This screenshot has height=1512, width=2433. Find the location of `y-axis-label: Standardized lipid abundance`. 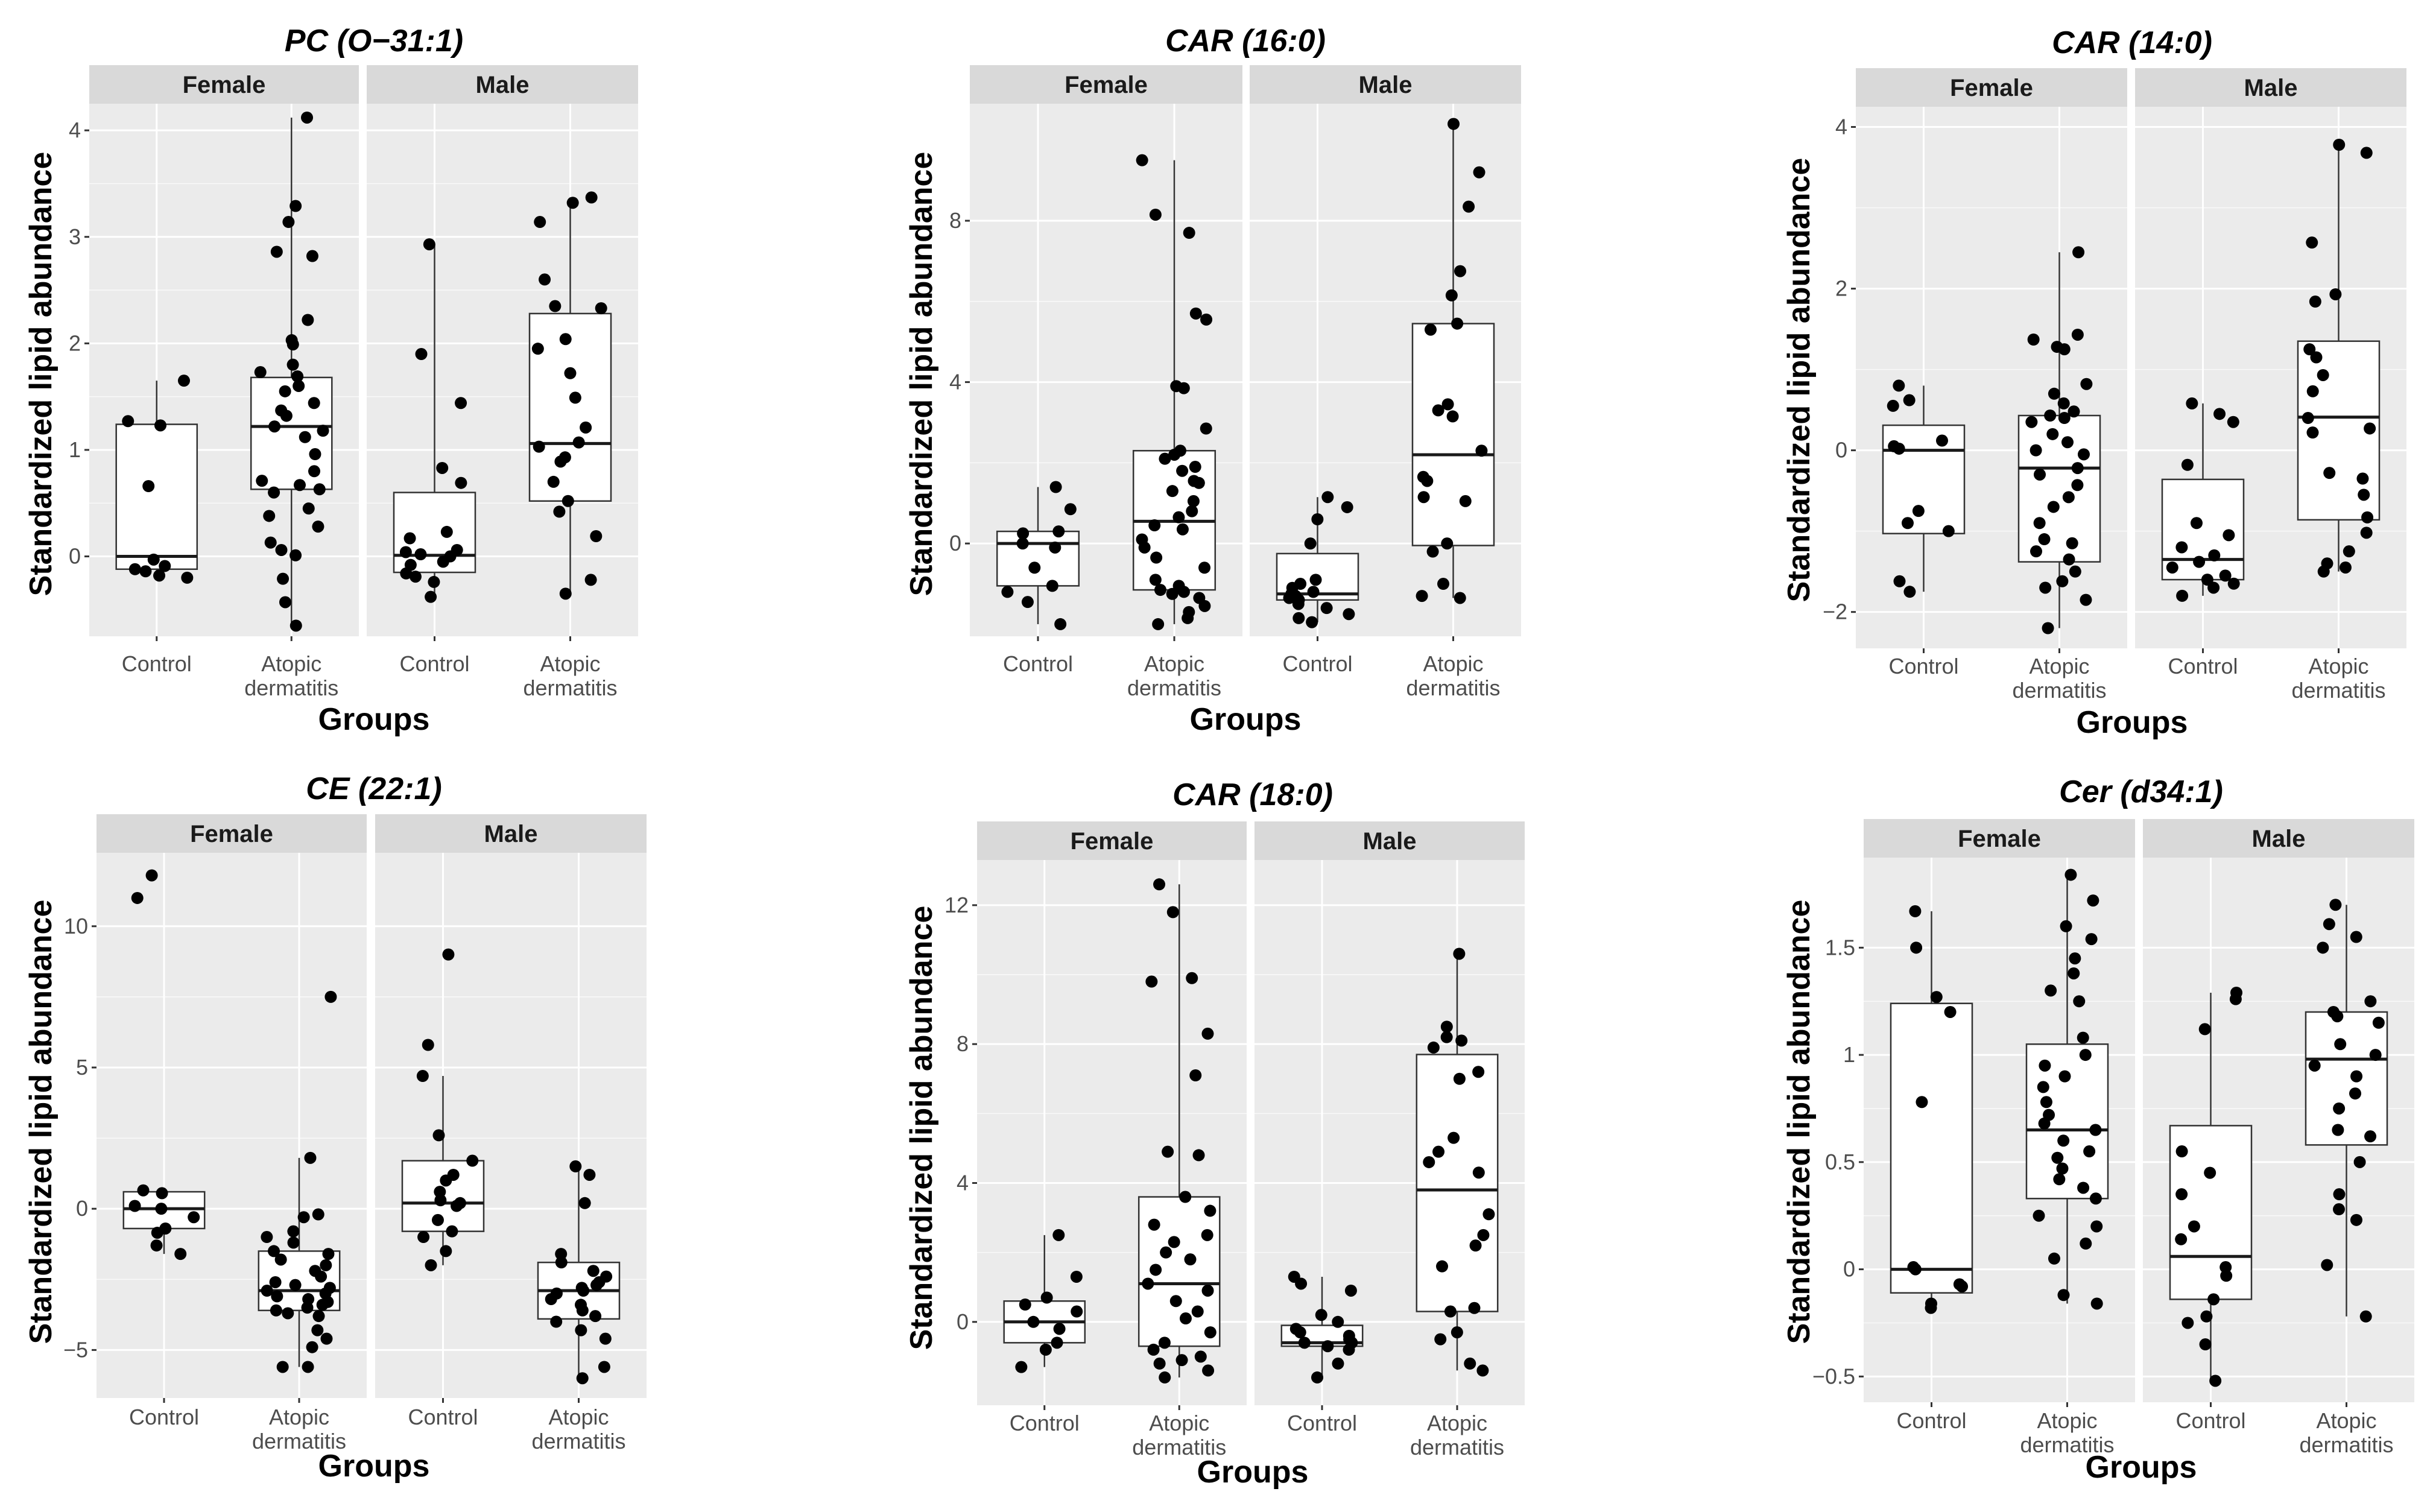

y-axis-label: Standardized lipid abundance is located at coordinates (41, 374).